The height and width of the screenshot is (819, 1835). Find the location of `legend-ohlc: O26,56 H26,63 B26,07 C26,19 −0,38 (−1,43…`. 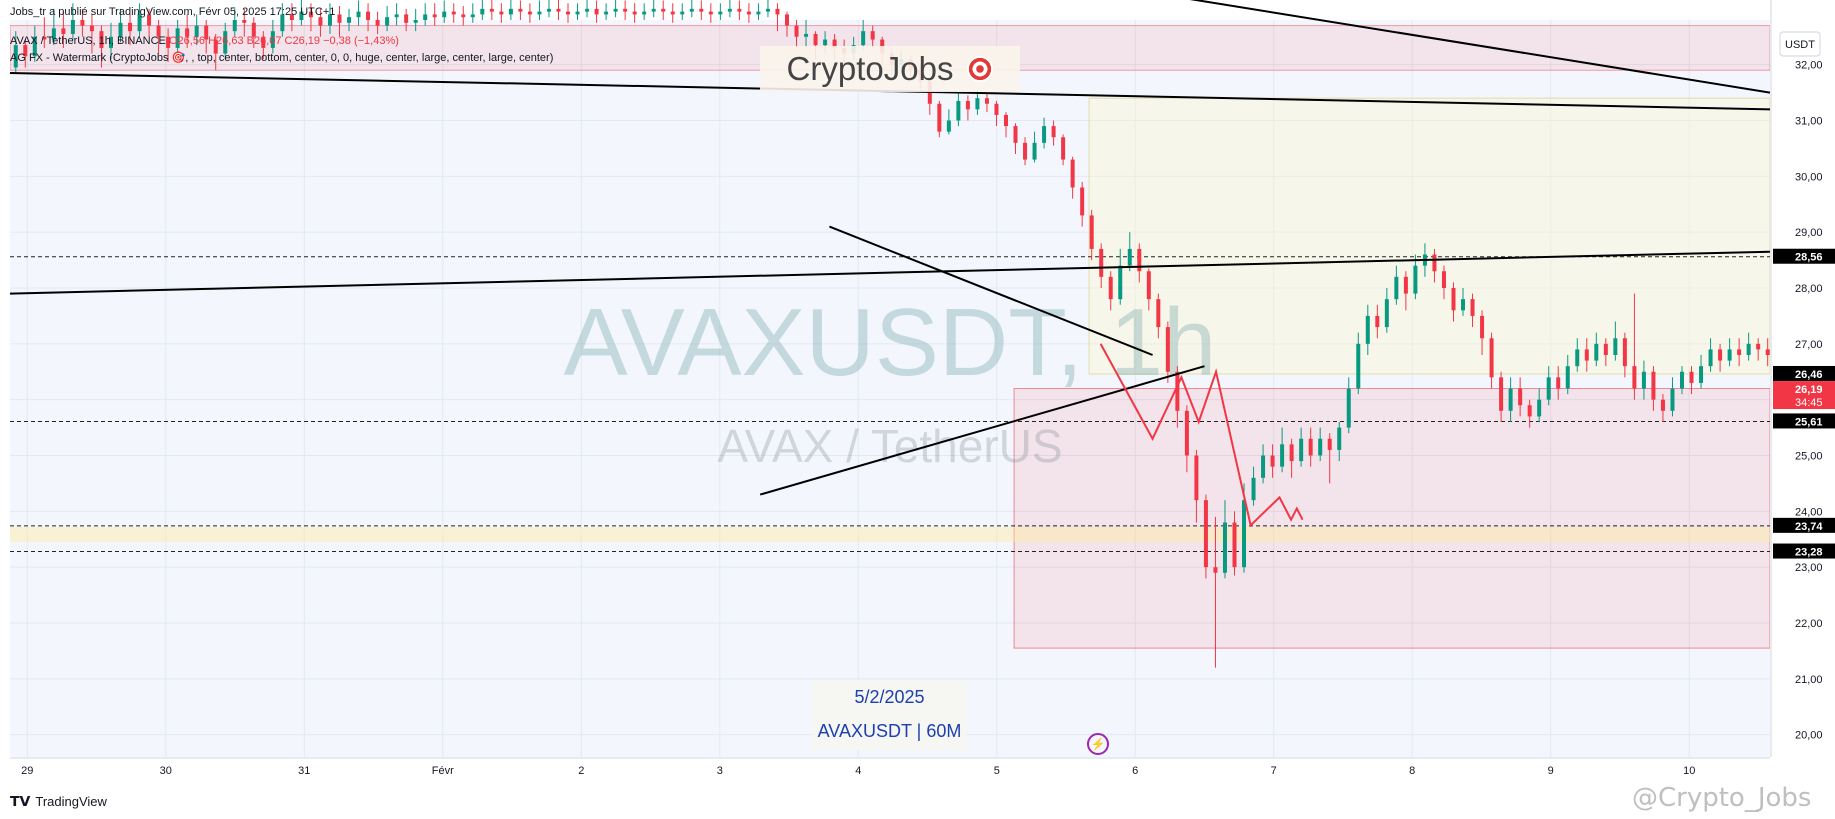

legend-ohlc: O26,56 H26,63 B26,07 C26,19 −0,38 (−1,43… is located at coordinates (283, 41).